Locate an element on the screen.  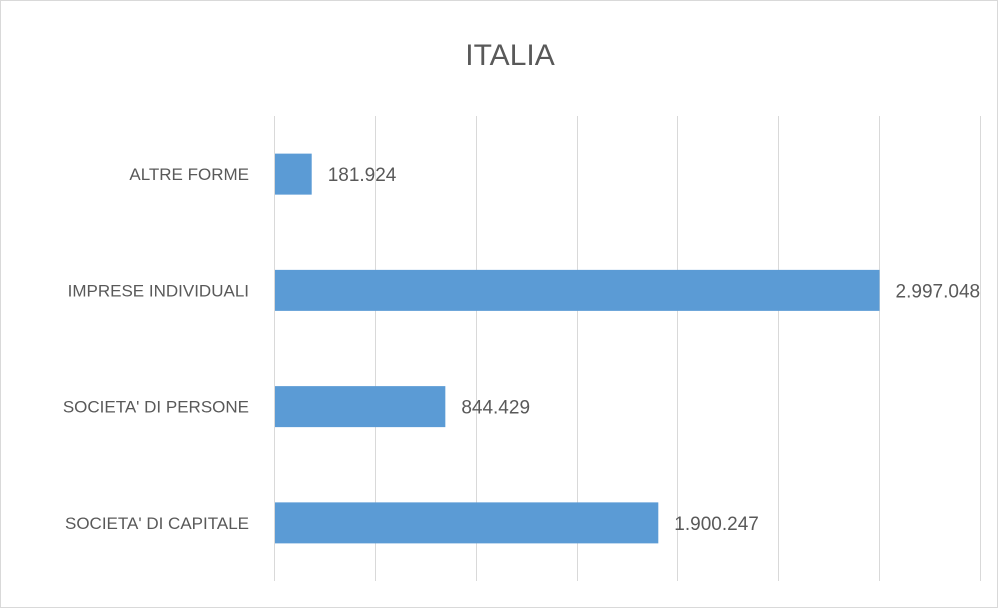
category-label-2: SOCIETA' DI PERSONE is located at coordinates (156, 407).